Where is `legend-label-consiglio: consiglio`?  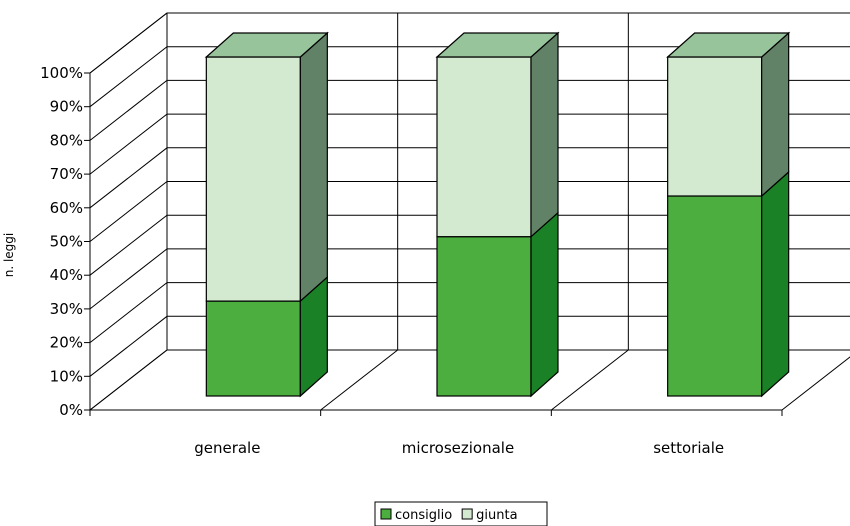
legend-label-consiglio: consiglio is located at coordinates (423, 515).